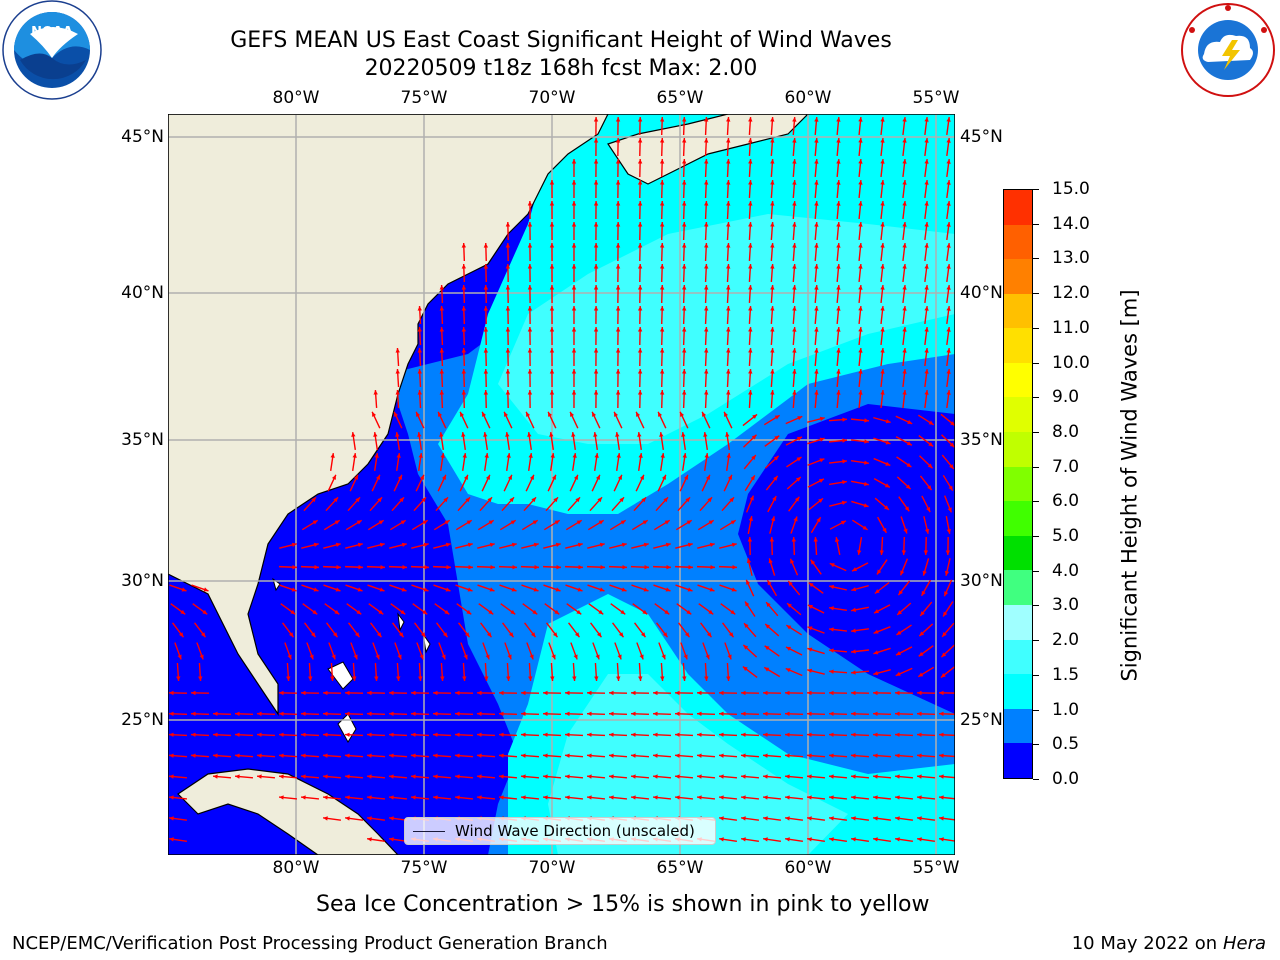 The height and width of the screenshot is (960, 1280). What do you see at coordinates (1066, 466) in the screenshot?
I see `colorbar-tick-label: 7.0` at bounding box center [1066, 466].